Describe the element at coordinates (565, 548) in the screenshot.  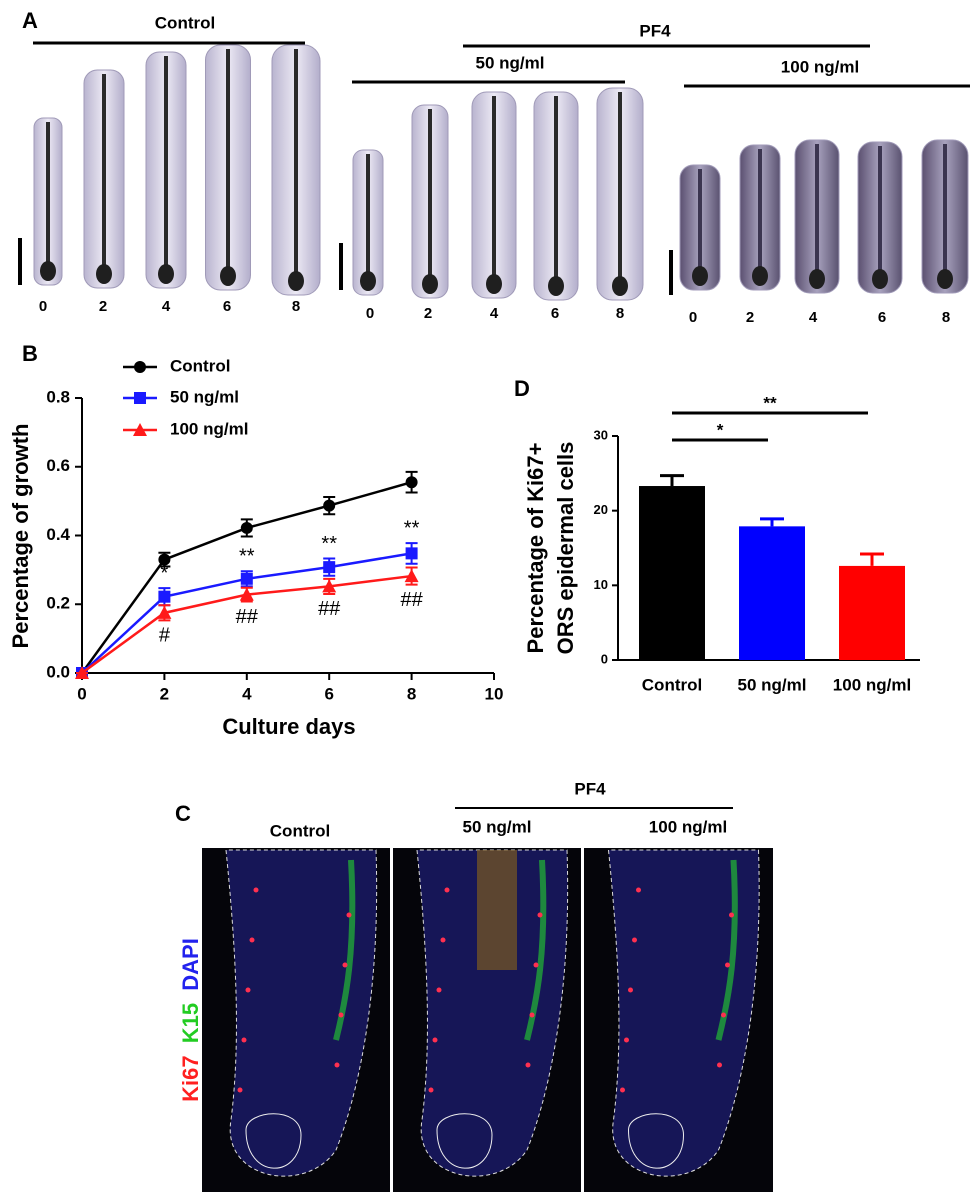
I see `y-axis-label: ORS epidermal cells` at that location.